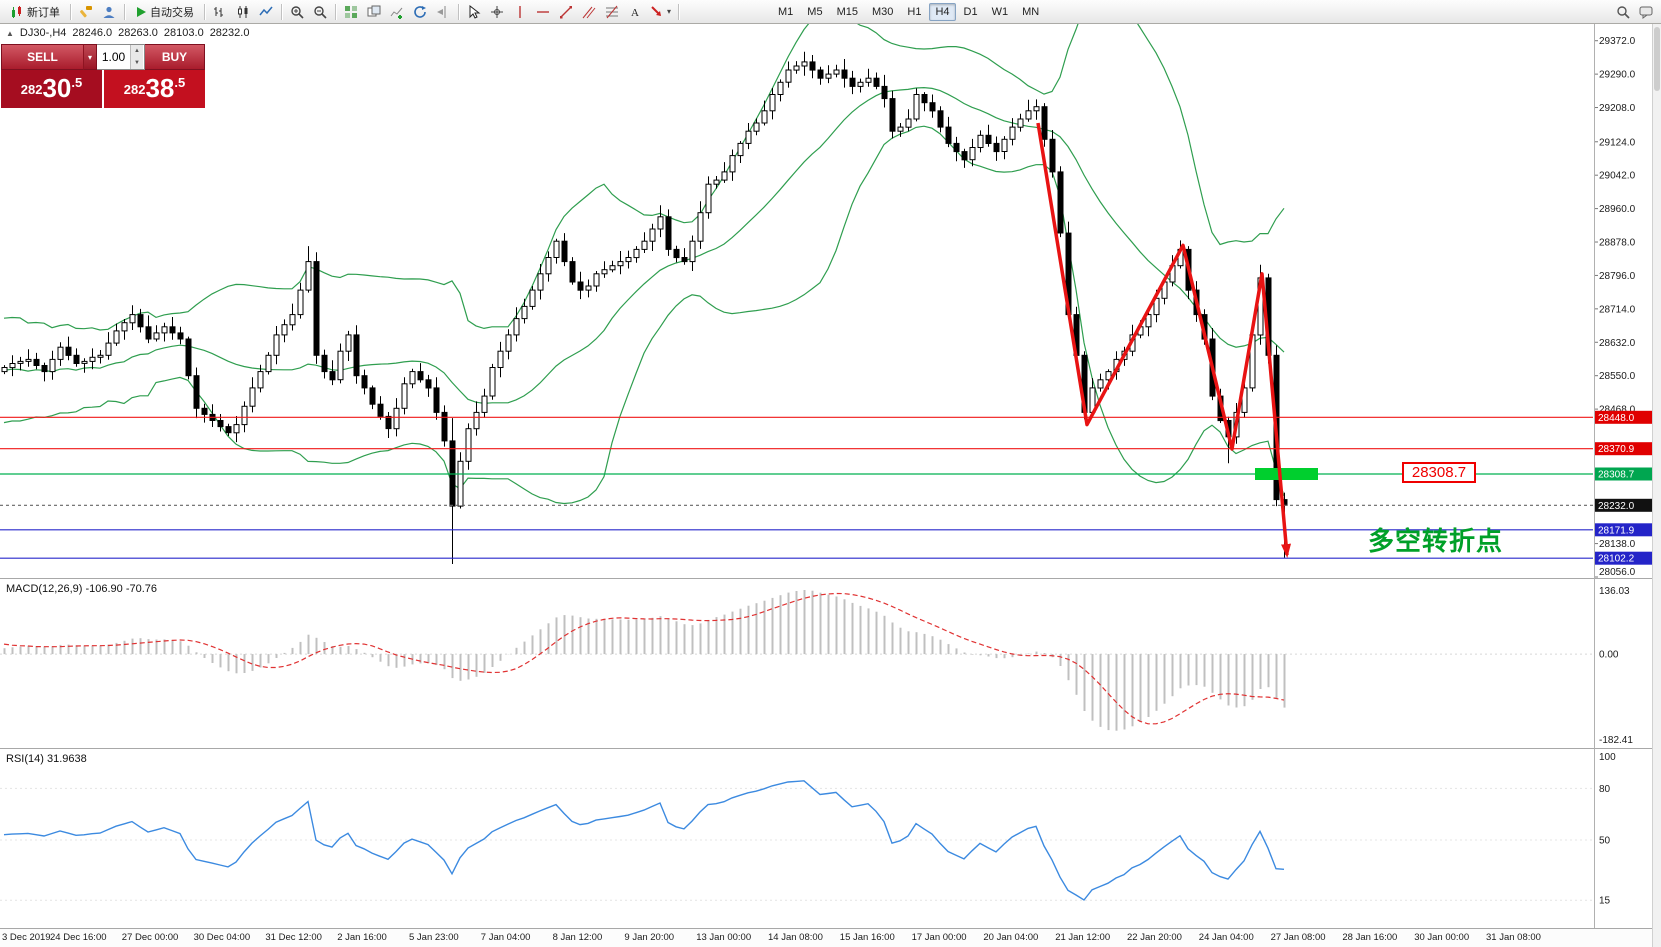 This screenshot has height=947, width=1661. Describe the element at coordinates (46, 759) in the screenshot. I see `rsi-label: RSI(14) 31.9638` at that location.